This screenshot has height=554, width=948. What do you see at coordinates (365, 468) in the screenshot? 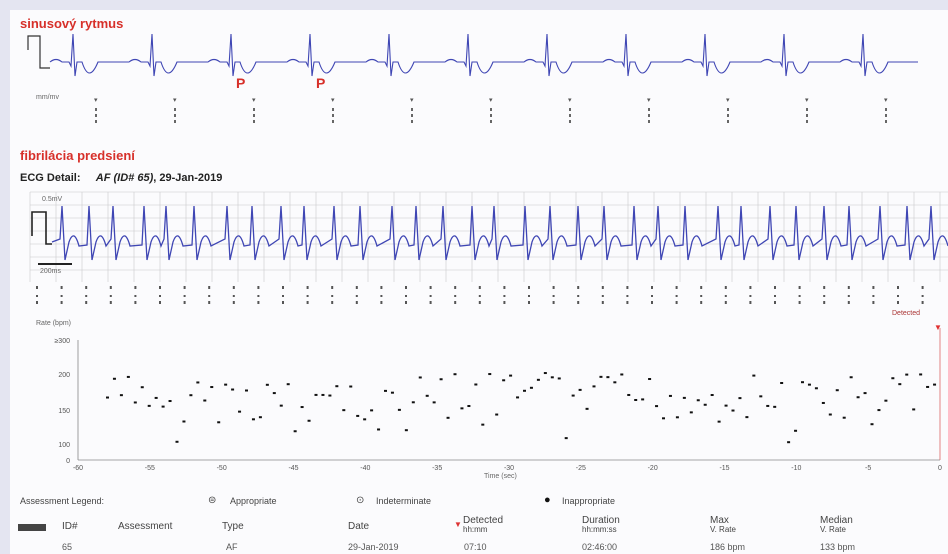
I see `rate-x-tick-label: -40` at bounding box center [365, 468].